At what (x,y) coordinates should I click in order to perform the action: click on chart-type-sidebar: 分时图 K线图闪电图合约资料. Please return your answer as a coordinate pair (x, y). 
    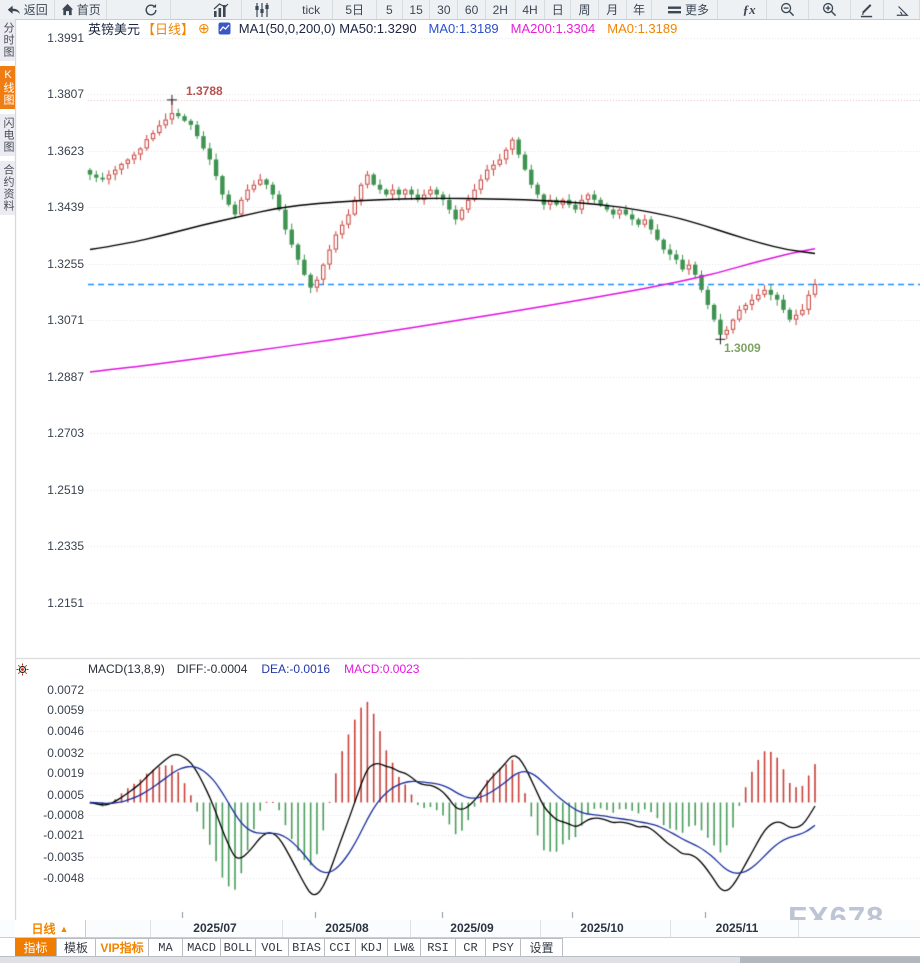
    Looking at the image, I should click on (7, 119).